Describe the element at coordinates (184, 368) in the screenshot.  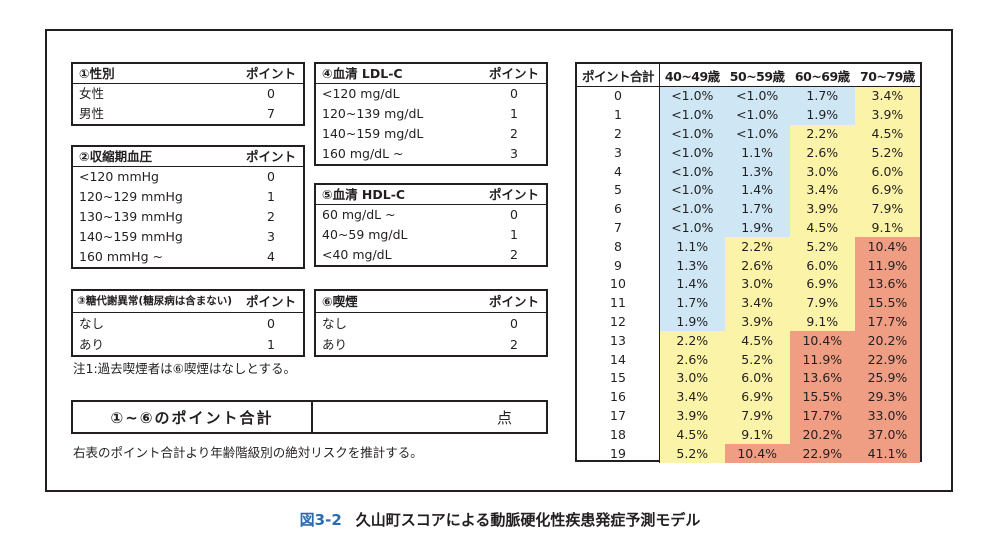
I see `note-text: 注1:過去喫煙者は⑥喫煙はなしとする。` at that location.